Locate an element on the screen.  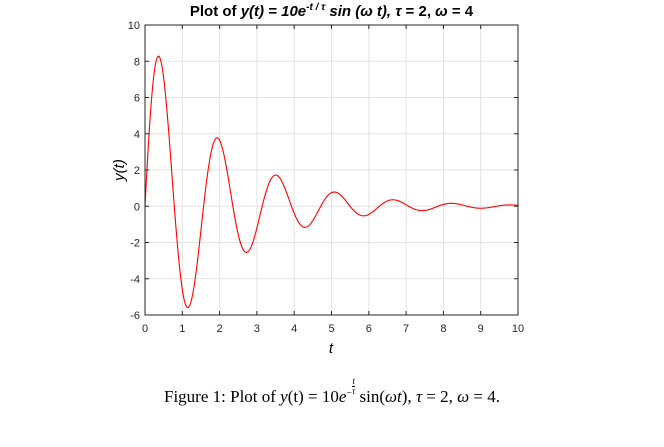
fraction-num: t is located at coordinates (354, 381).